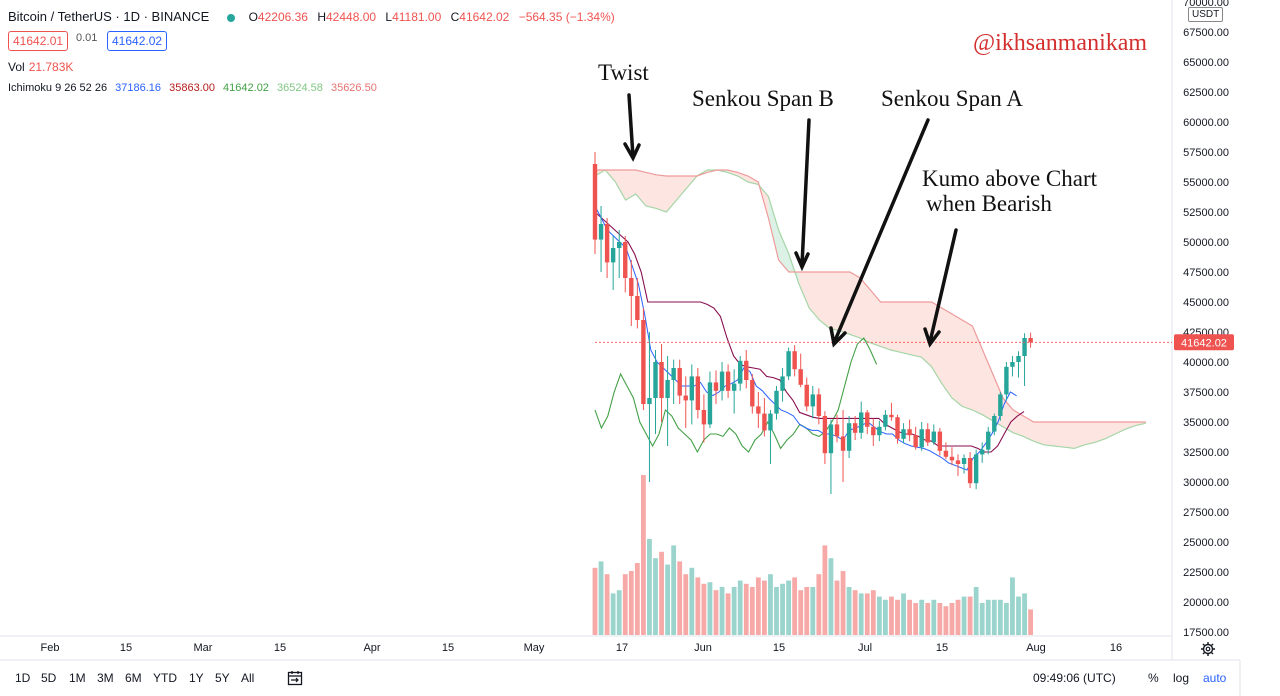 This screenshot has width=1280, height=696. What do you see at coordinates (196, 678) in the screenshot?
I see `timeframe-1y: 1Y` at bounding box center [196, 678].